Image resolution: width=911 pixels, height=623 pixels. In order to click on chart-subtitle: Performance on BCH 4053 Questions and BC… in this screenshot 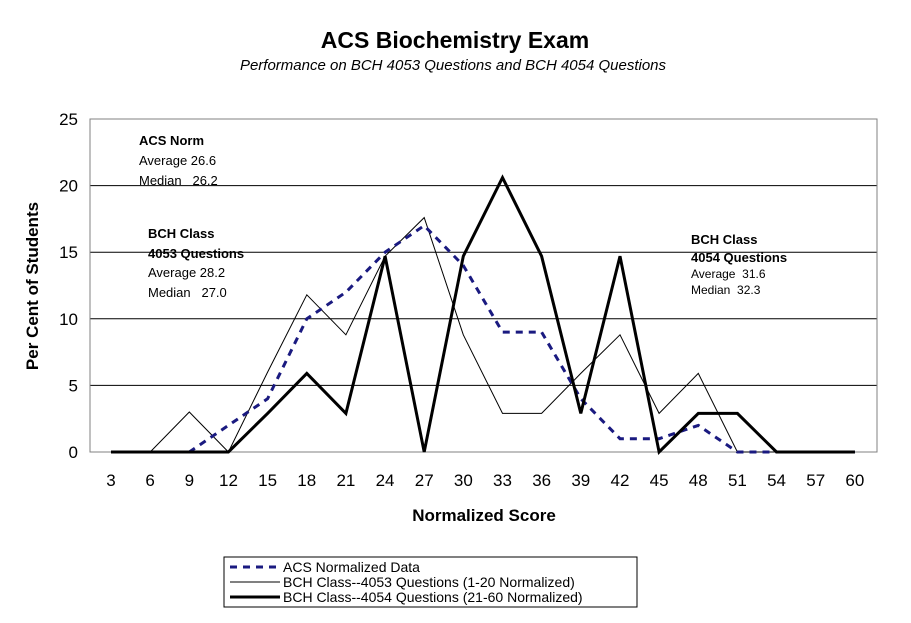, I will do `click(453, 65)`.